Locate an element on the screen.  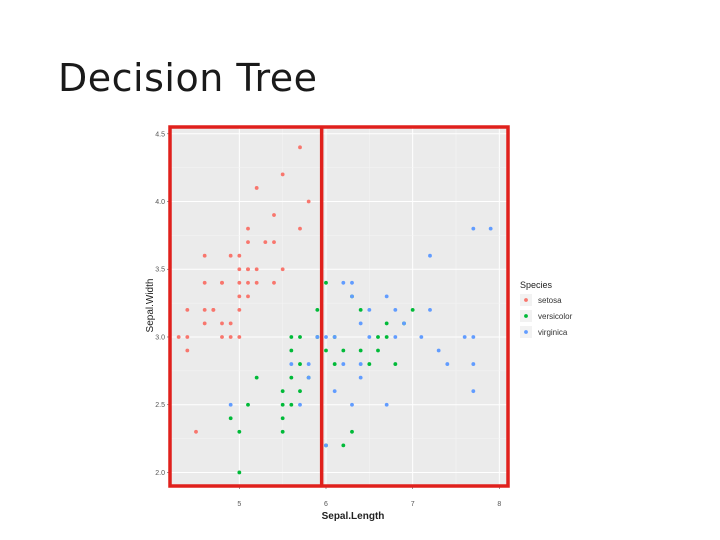
legend-label-setosa: setosa is located at coordinates (550, 300).